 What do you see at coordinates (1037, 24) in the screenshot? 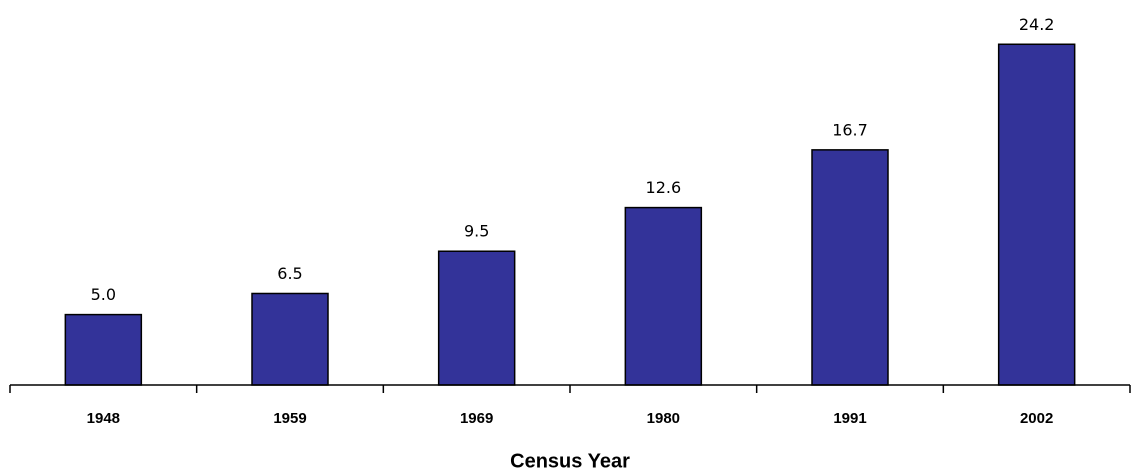
I see `value-label: 24.2` at bounding box center [1037, 24].